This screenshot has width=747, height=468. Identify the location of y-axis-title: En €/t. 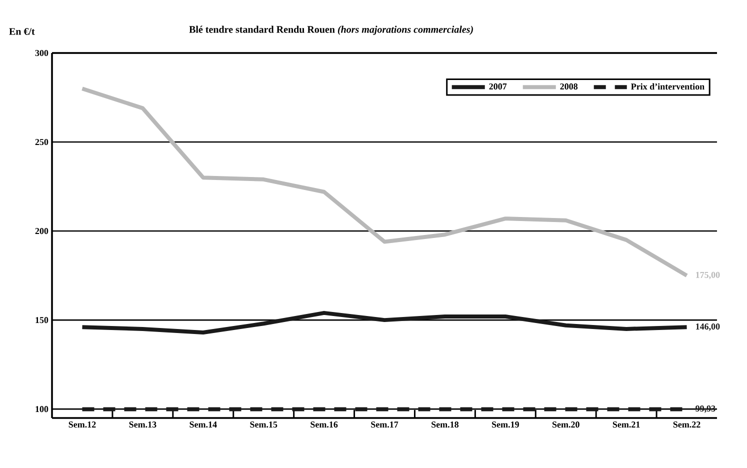
(22, 31).